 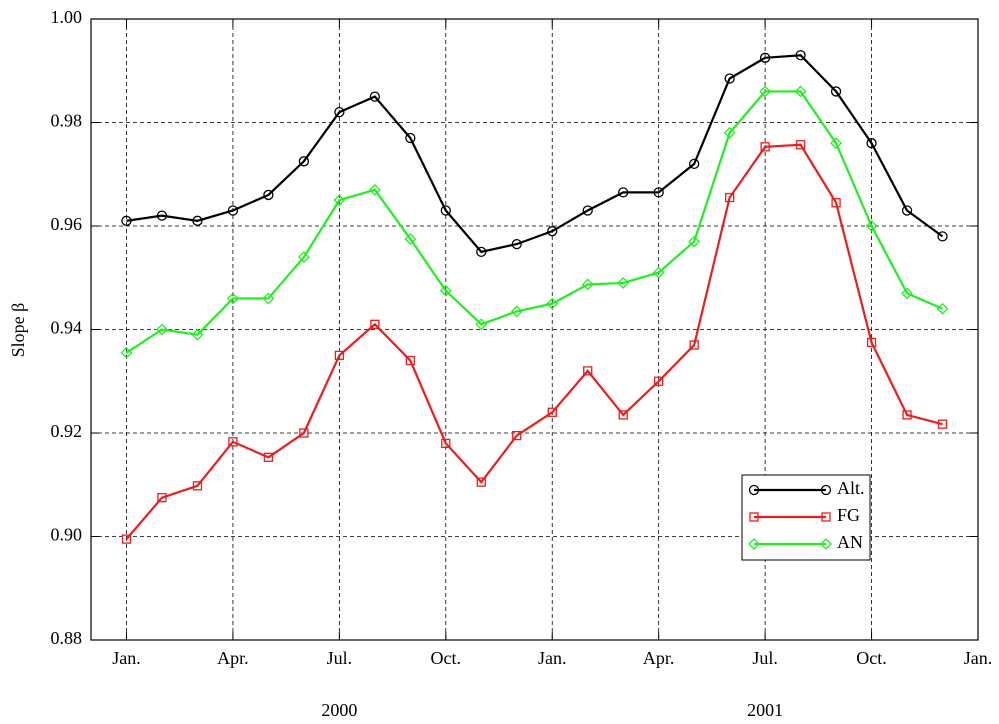 What do you see at coordinates (806, 517) in the screenshot?
I see `legend: Alt. FG AN` at bounding box center [806, 517].